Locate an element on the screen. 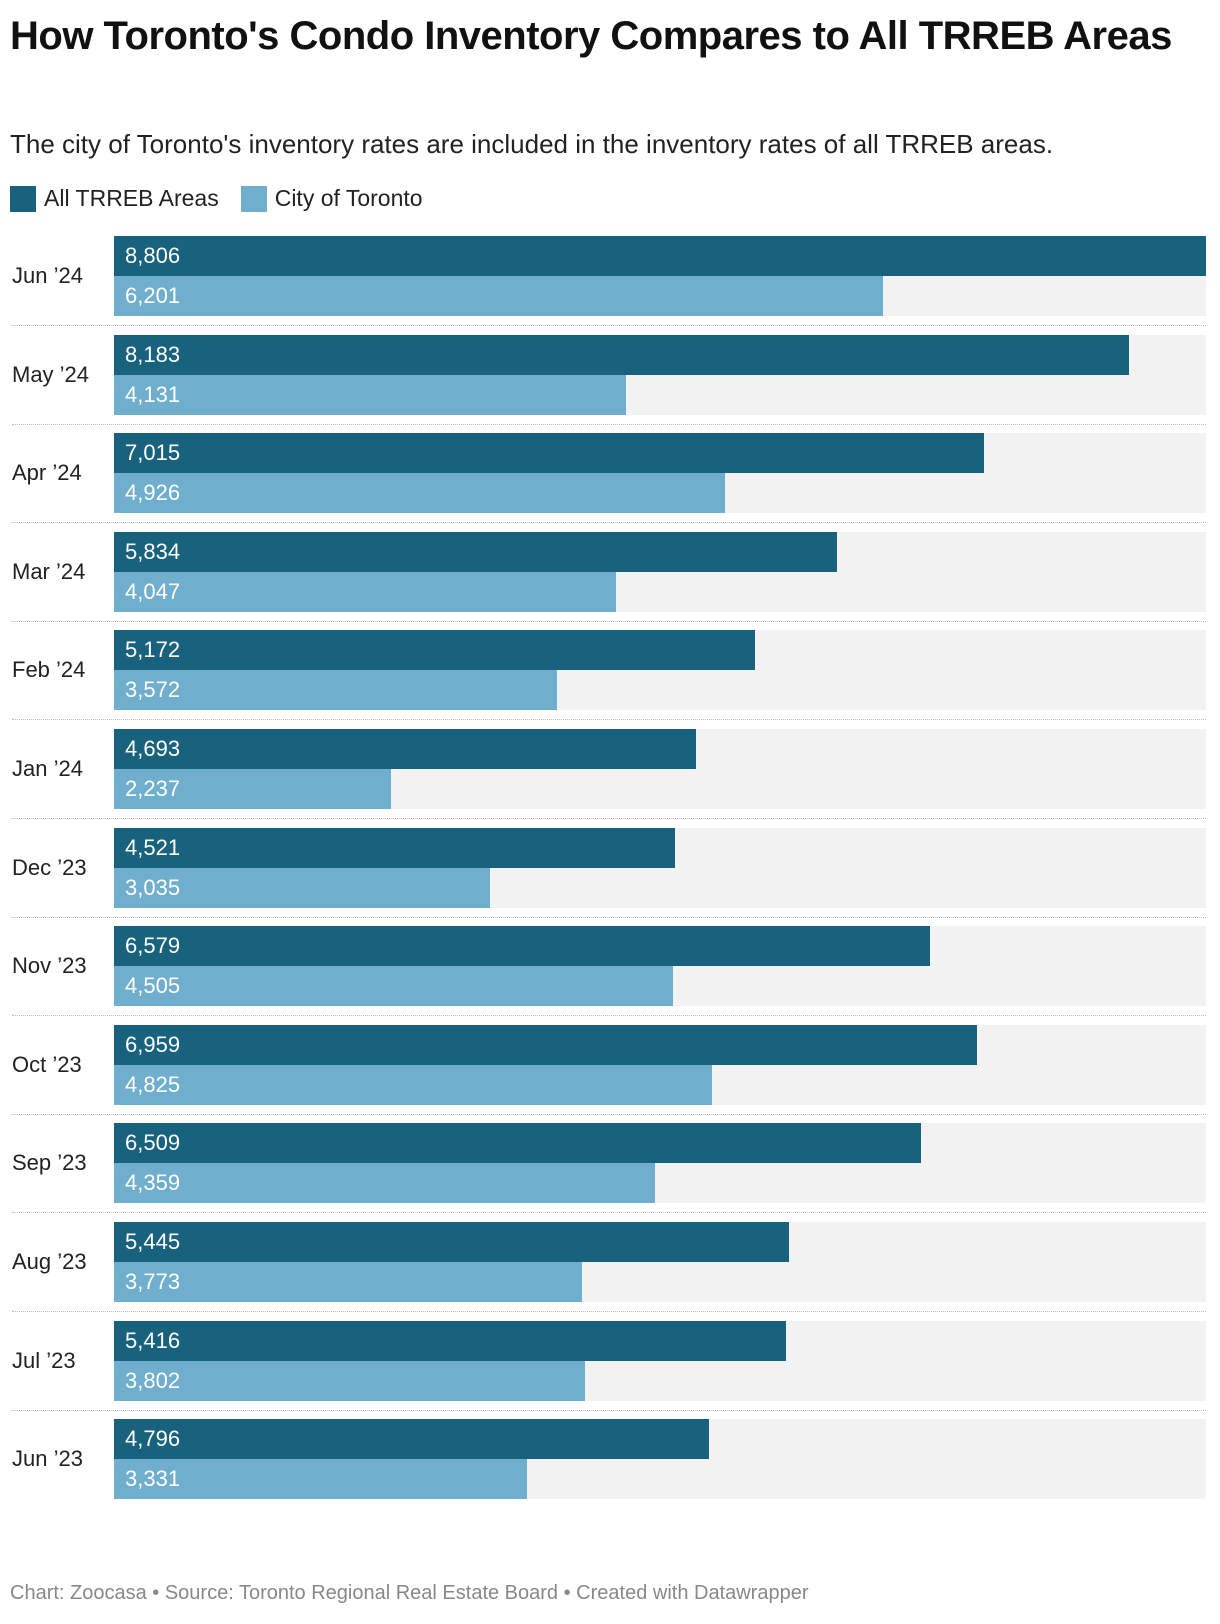 This screenshot has height=1624, width=1220. value-label-city-of-toronto-nov-23: 4,505 is located at coordinates (153, 986).